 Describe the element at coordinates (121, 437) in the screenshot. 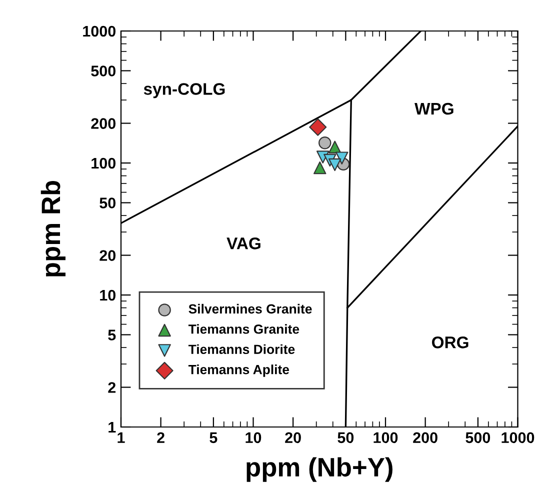

I see `x-tick-label: 1` at that location.